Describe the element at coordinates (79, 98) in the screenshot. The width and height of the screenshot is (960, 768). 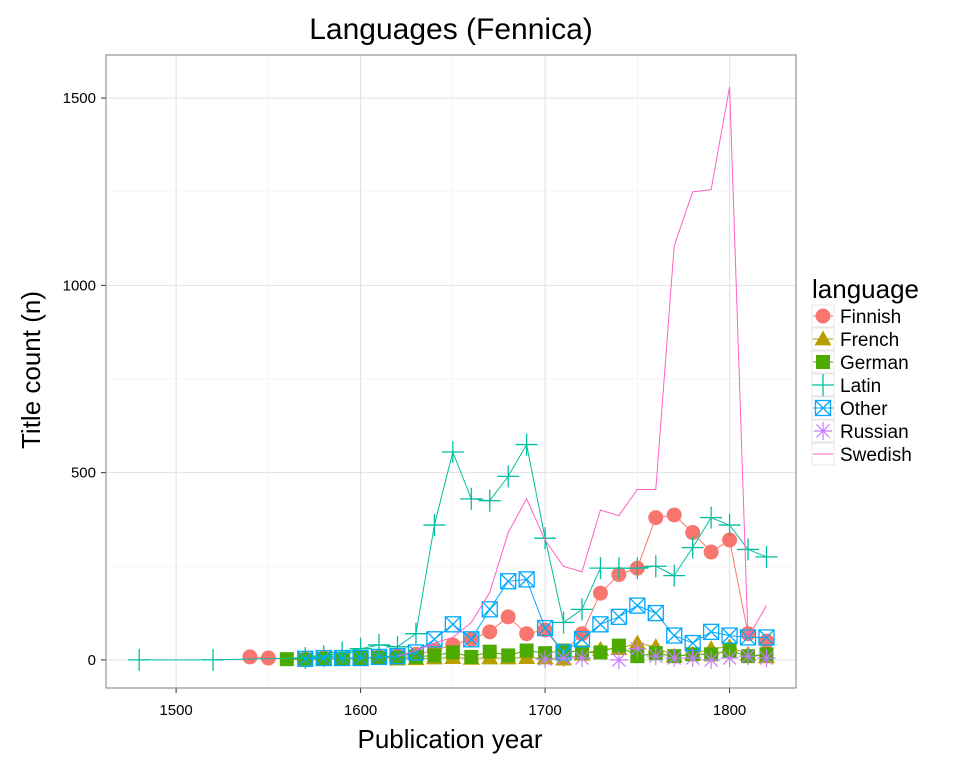
I see `y-tick-label: 1500` at that location.